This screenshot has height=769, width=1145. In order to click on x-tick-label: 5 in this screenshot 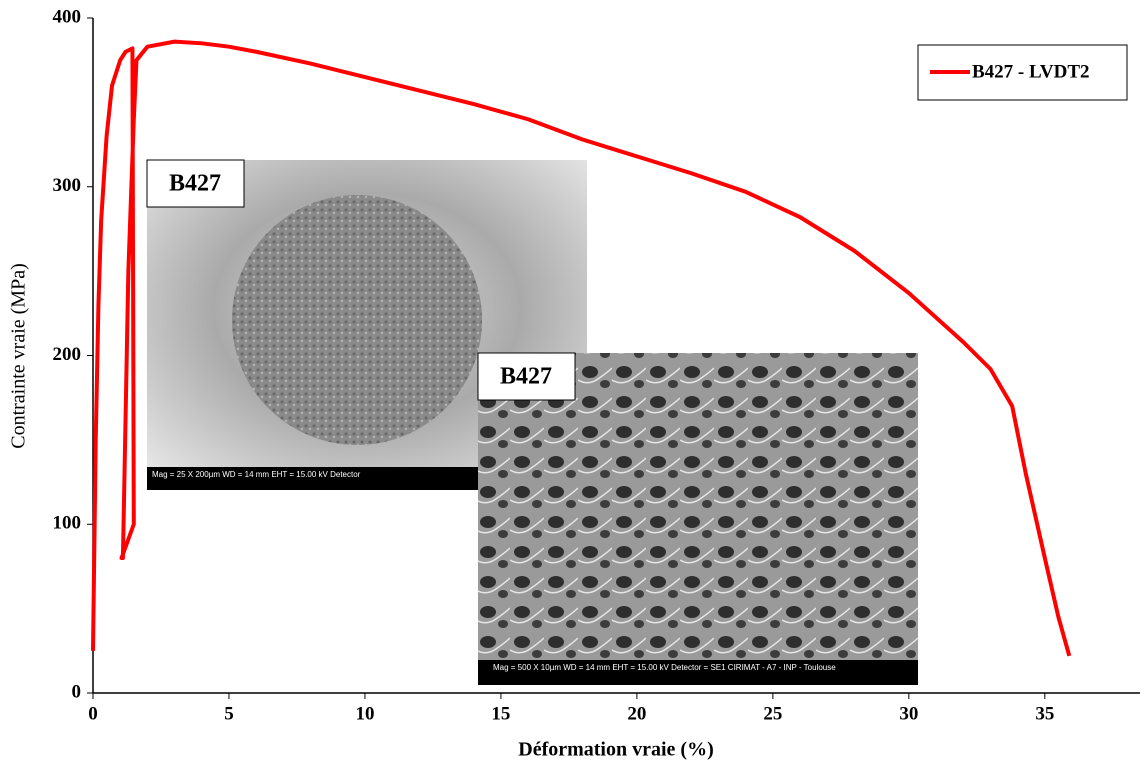, I will do `click(229, 713)`.